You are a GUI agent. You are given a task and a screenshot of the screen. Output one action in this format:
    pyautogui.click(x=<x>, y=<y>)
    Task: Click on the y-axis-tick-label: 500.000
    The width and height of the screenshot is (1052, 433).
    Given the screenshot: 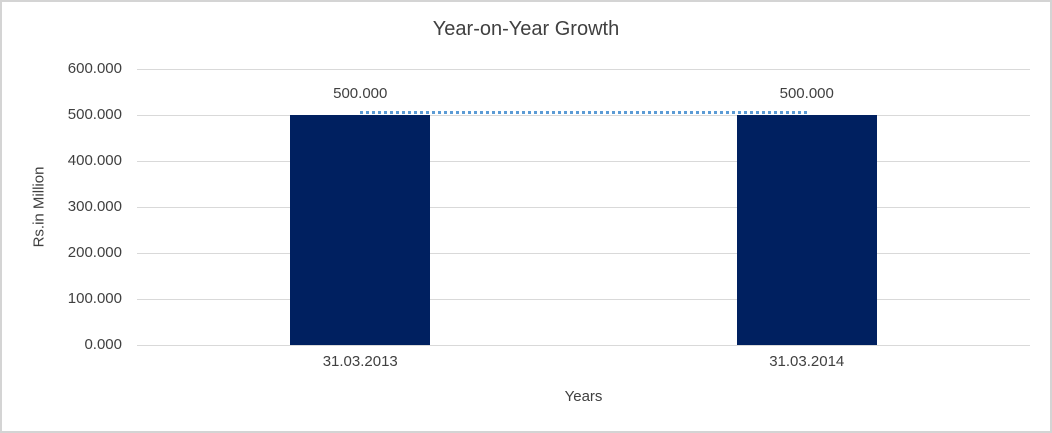 What is the action you would take?
    pyautogui.click(x=94, y=114)
    